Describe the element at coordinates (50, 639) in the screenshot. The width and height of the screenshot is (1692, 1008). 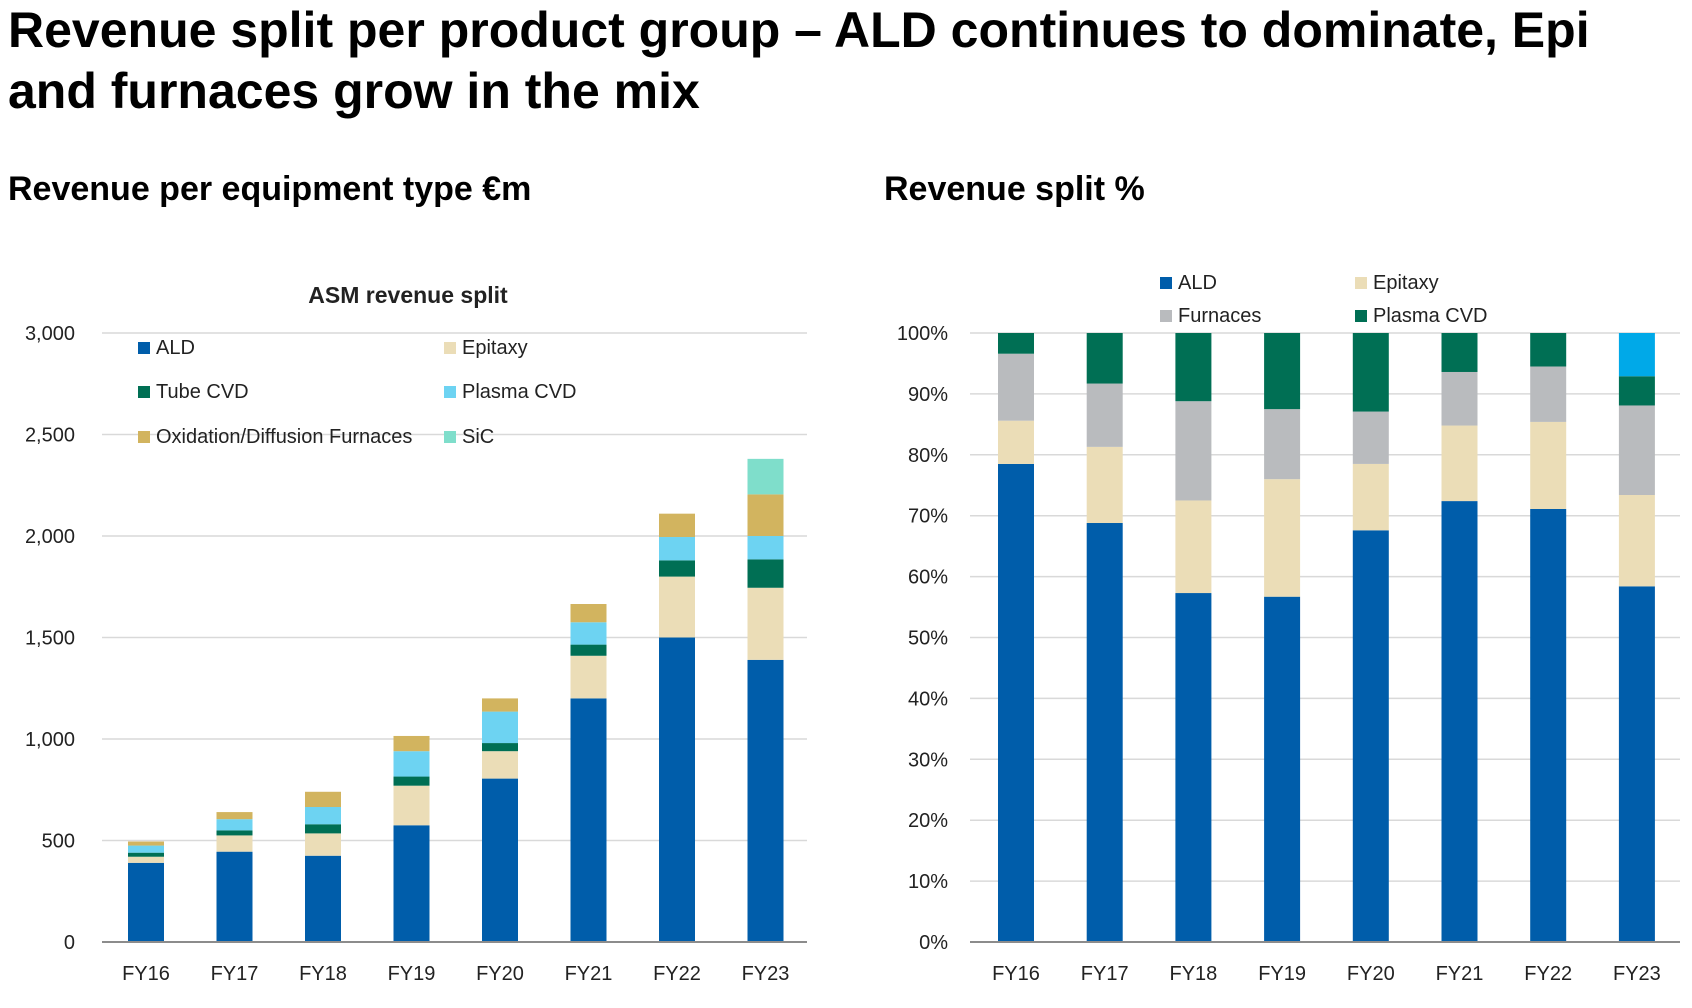
I see `y-tick-label: 1,500` at that location.